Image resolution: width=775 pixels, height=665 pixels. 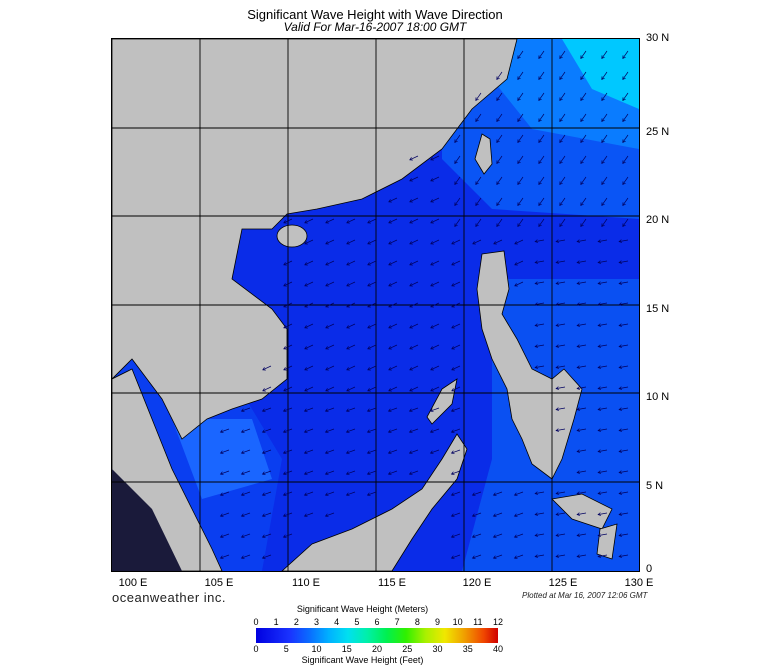 What do you see at coordinates (377, 622) in the screenshot?
I see `legend-meters-tick: 6` at bounding box center [377, 622].